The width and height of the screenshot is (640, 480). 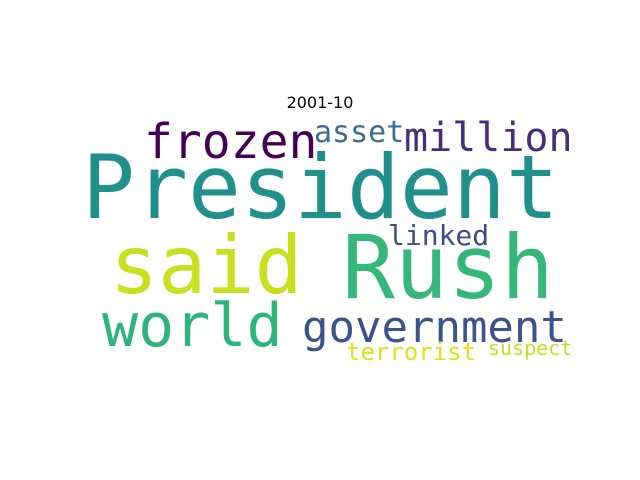 What do you see at coordinates (434, 327) in the screenshot?
I see `word-government: government` at bounding box center [434, 327].